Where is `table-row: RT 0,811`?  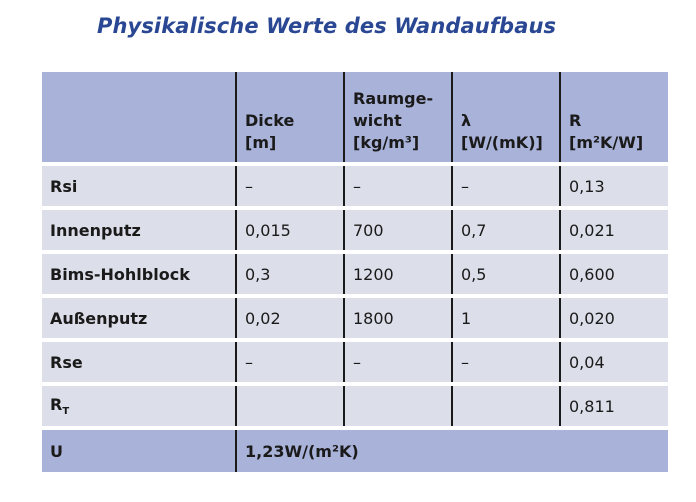
table-row: RT 0,811 is located at coordinates (355, 406).